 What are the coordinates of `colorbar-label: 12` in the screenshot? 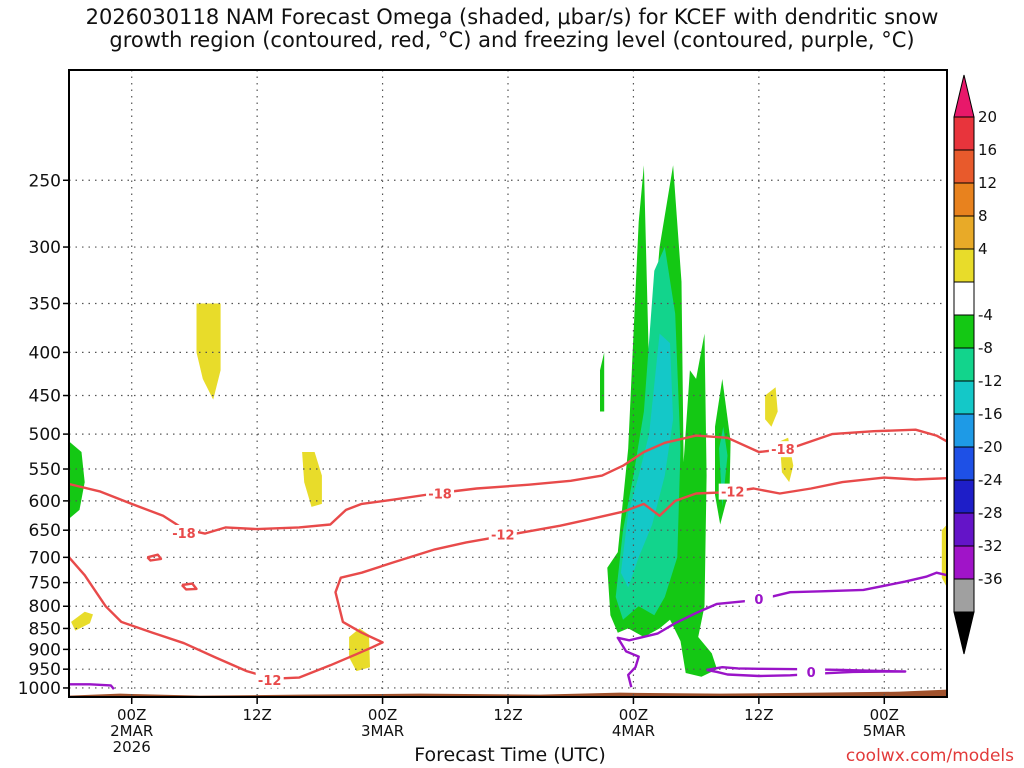 It's located at (987, 183).